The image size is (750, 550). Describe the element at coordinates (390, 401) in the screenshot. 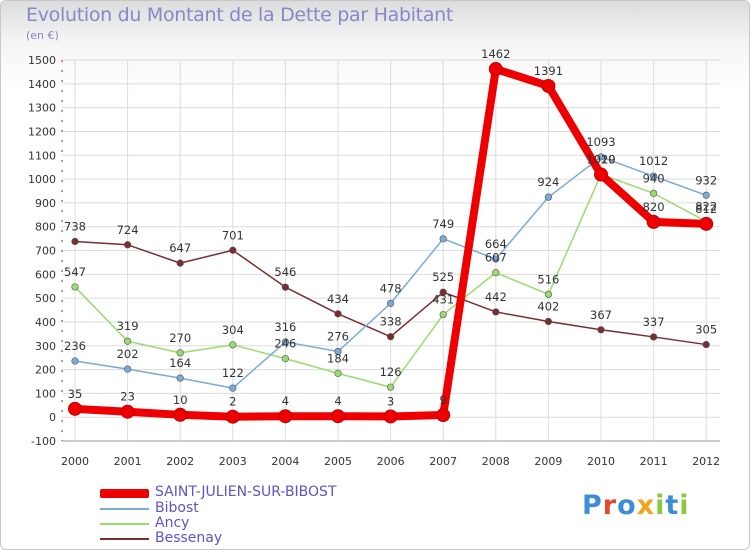

I see `data-label-0: 3` at that location.